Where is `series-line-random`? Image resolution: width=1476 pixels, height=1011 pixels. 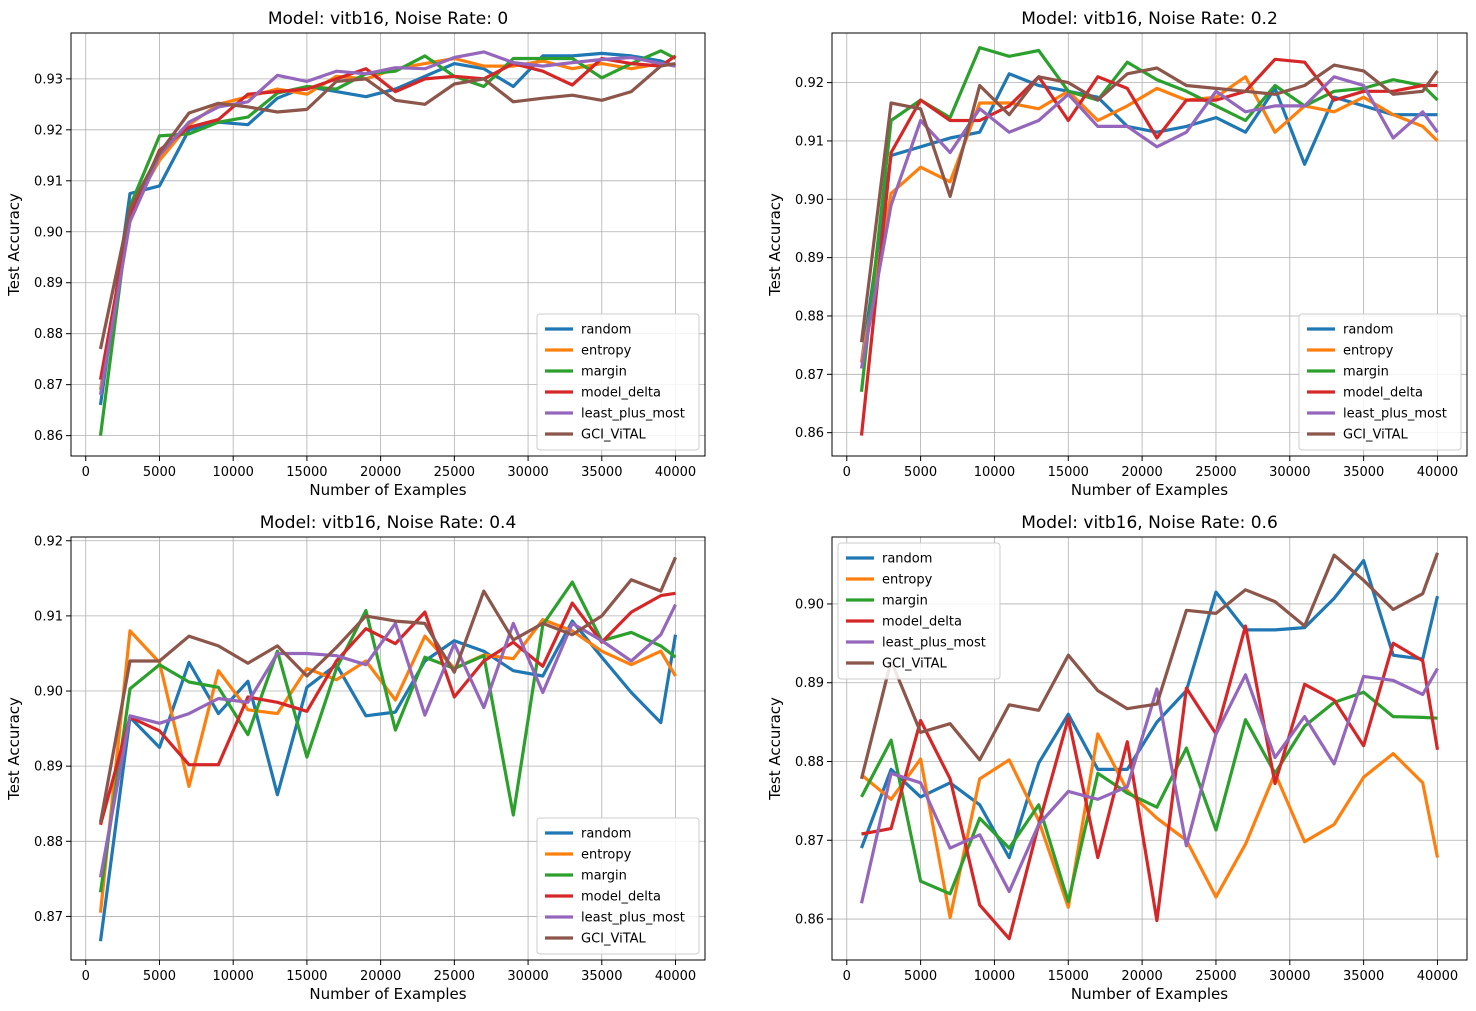 series-line-random is located at coordinates (387, 228).